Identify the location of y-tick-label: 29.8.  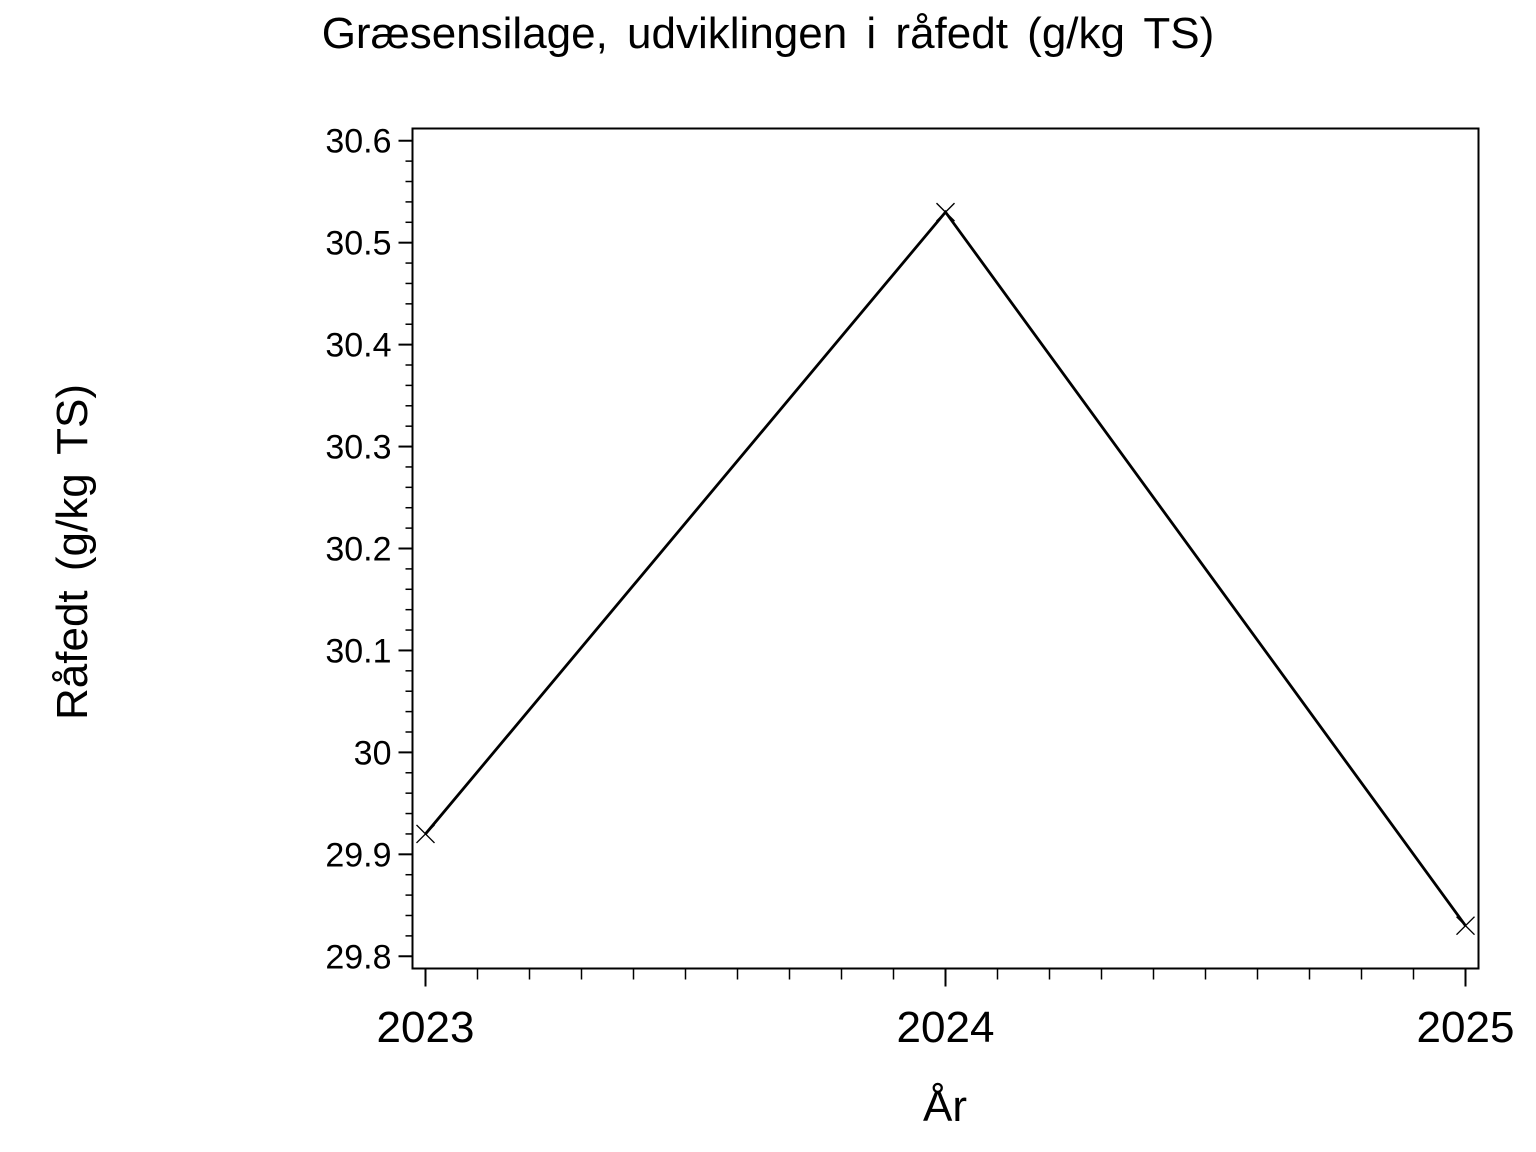
(358, 957).